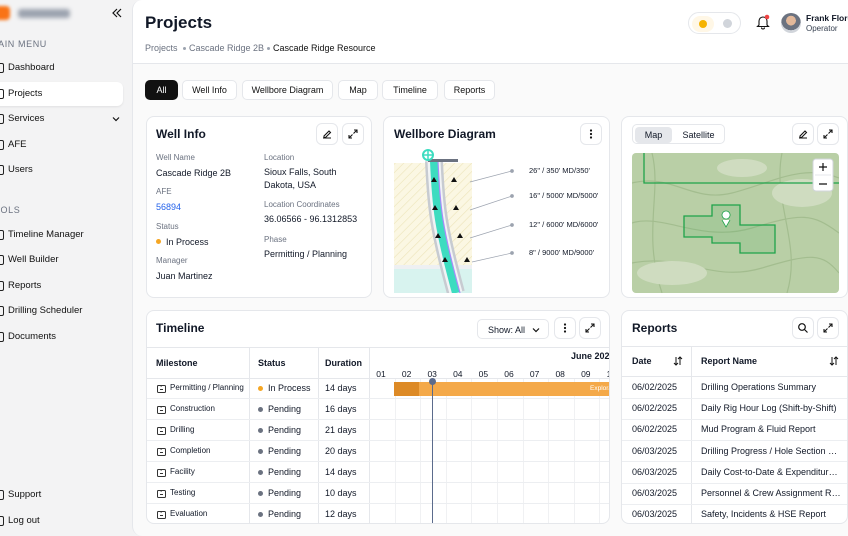  What do you see at coordinates (189, 513) in the screenshot?
I see `milestone-name: Evaluation` at bounding box center [189, 513].